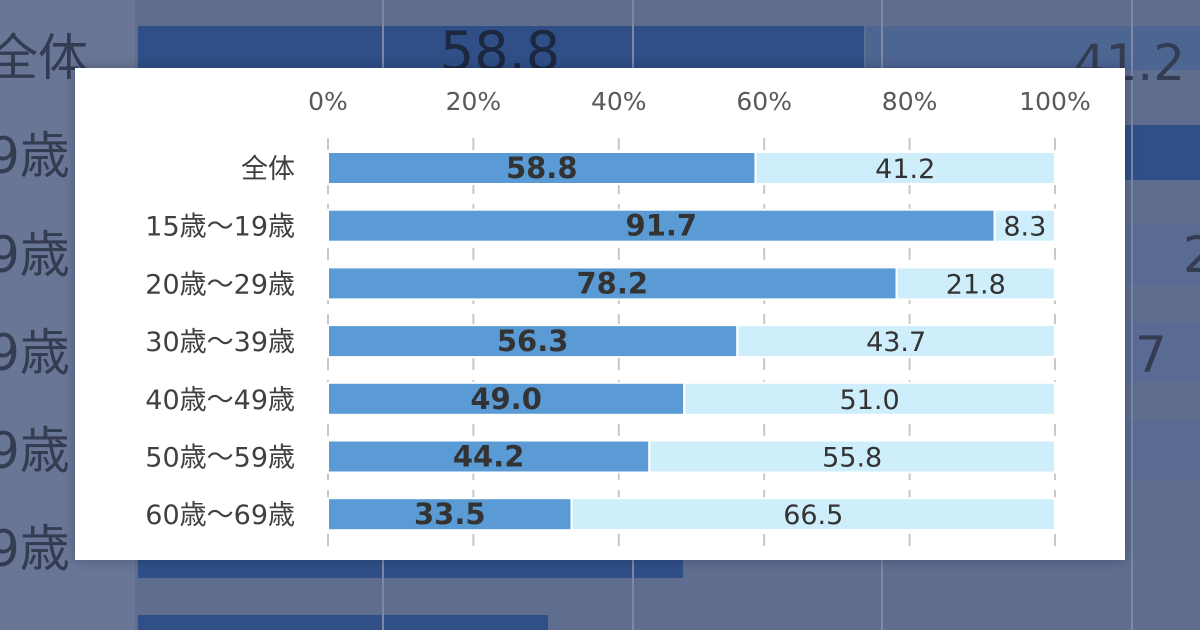  What do you see at coordinates (35, 255) in the screenshot?
I see `bg-row-label-2: 9歳` at bounding box center [35, 255].